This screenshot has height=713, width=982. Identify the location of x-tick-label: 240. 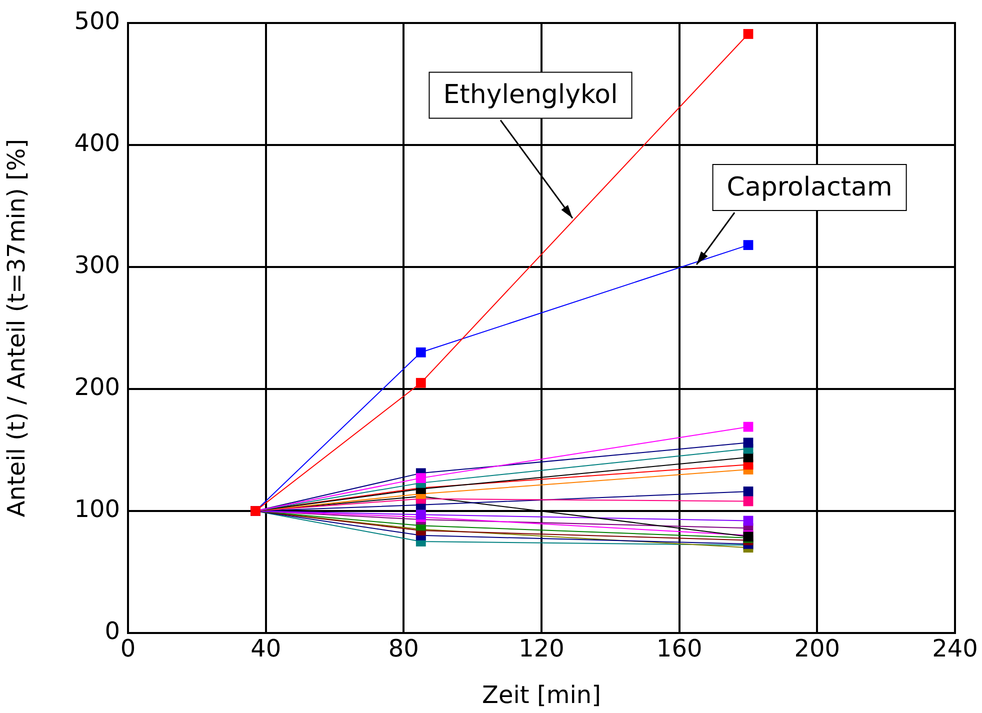
(955, 648).